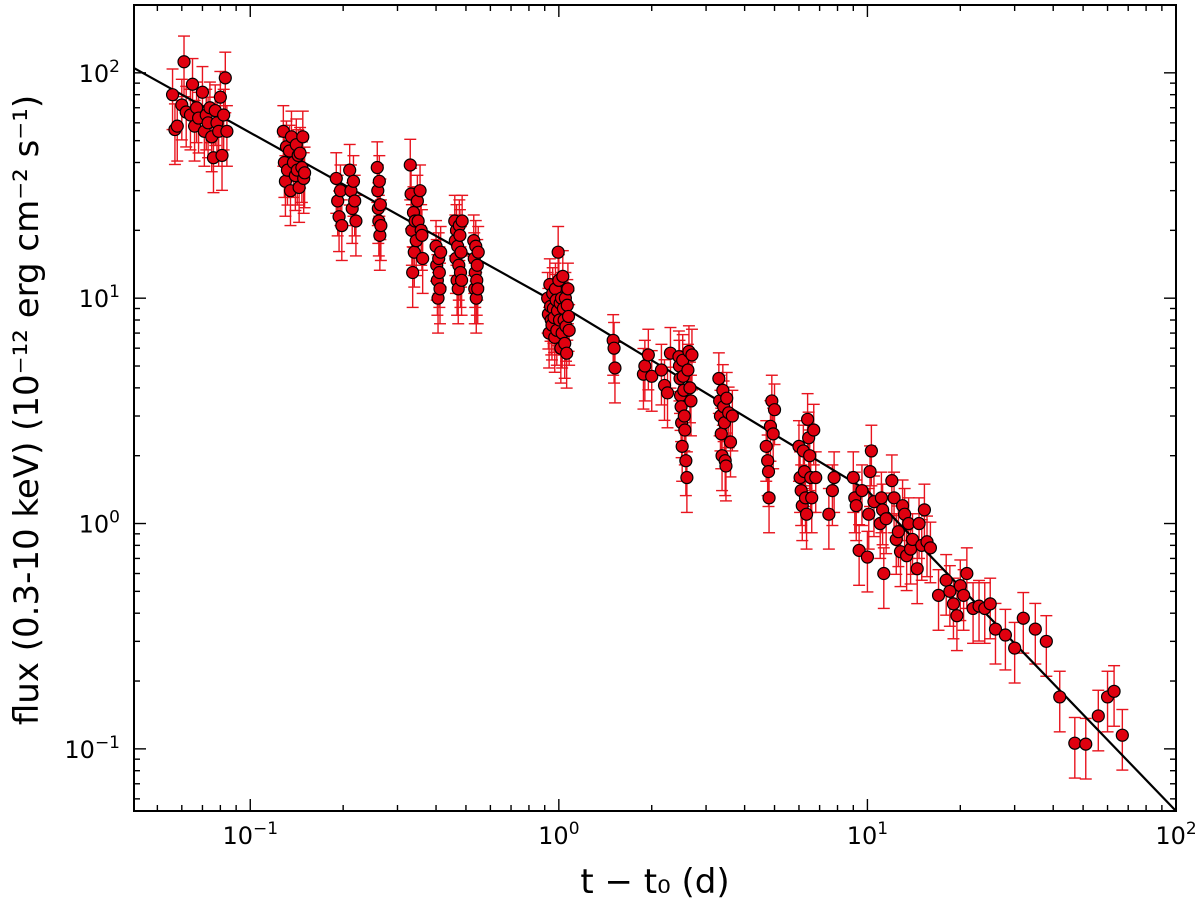 This screenshot has height=914, width=1200. Describe the element at coordinates (27, 410) in the screenshot. I see `y-axis-label: flux (0.3-10 keV) (10⁻¹² erg cm⁻² s⁻¹)` at that location.